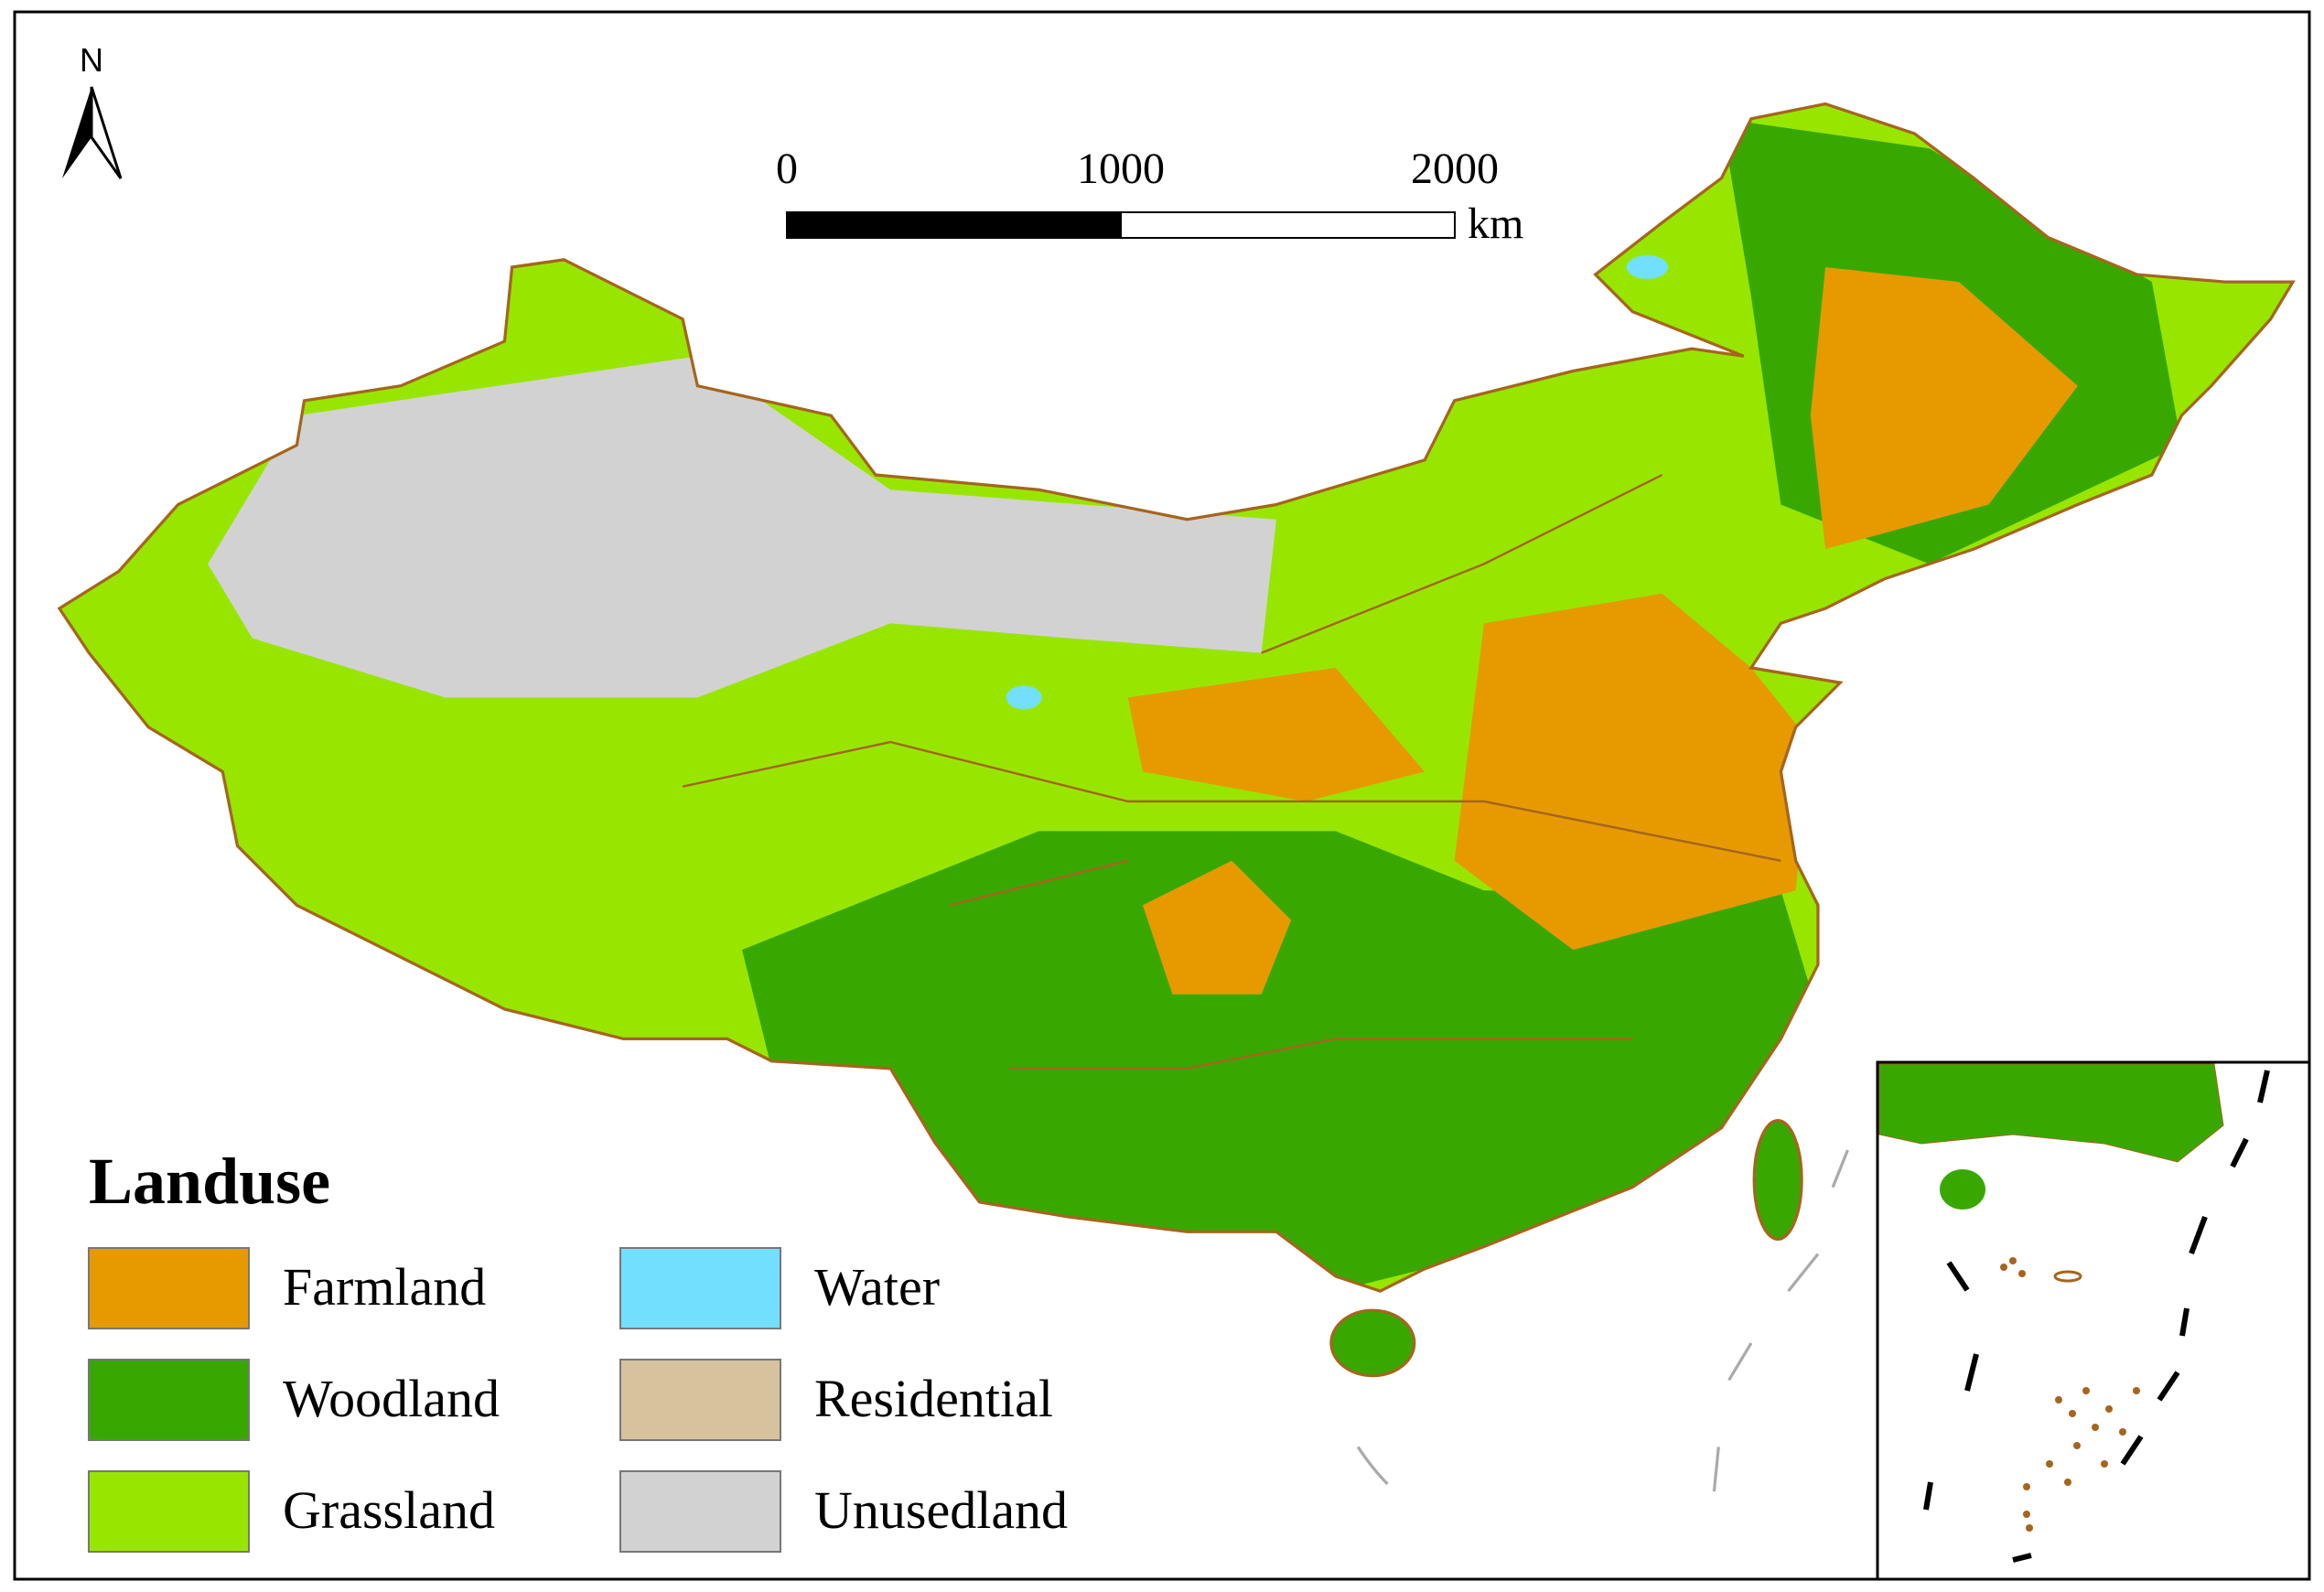 The width and height of the screenshot is (2324, 1592). What do you see at coordinates (384, 1287) in the screenshot?
I see `legend-label: Farmland` at bounding box center [384, 1287].